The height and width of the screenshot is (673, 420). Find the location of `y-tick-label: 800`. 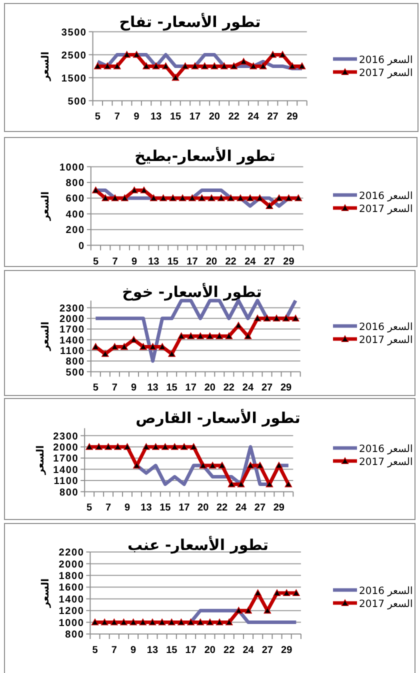

y-tick-label: 800 is located at coordinates (75, 362).